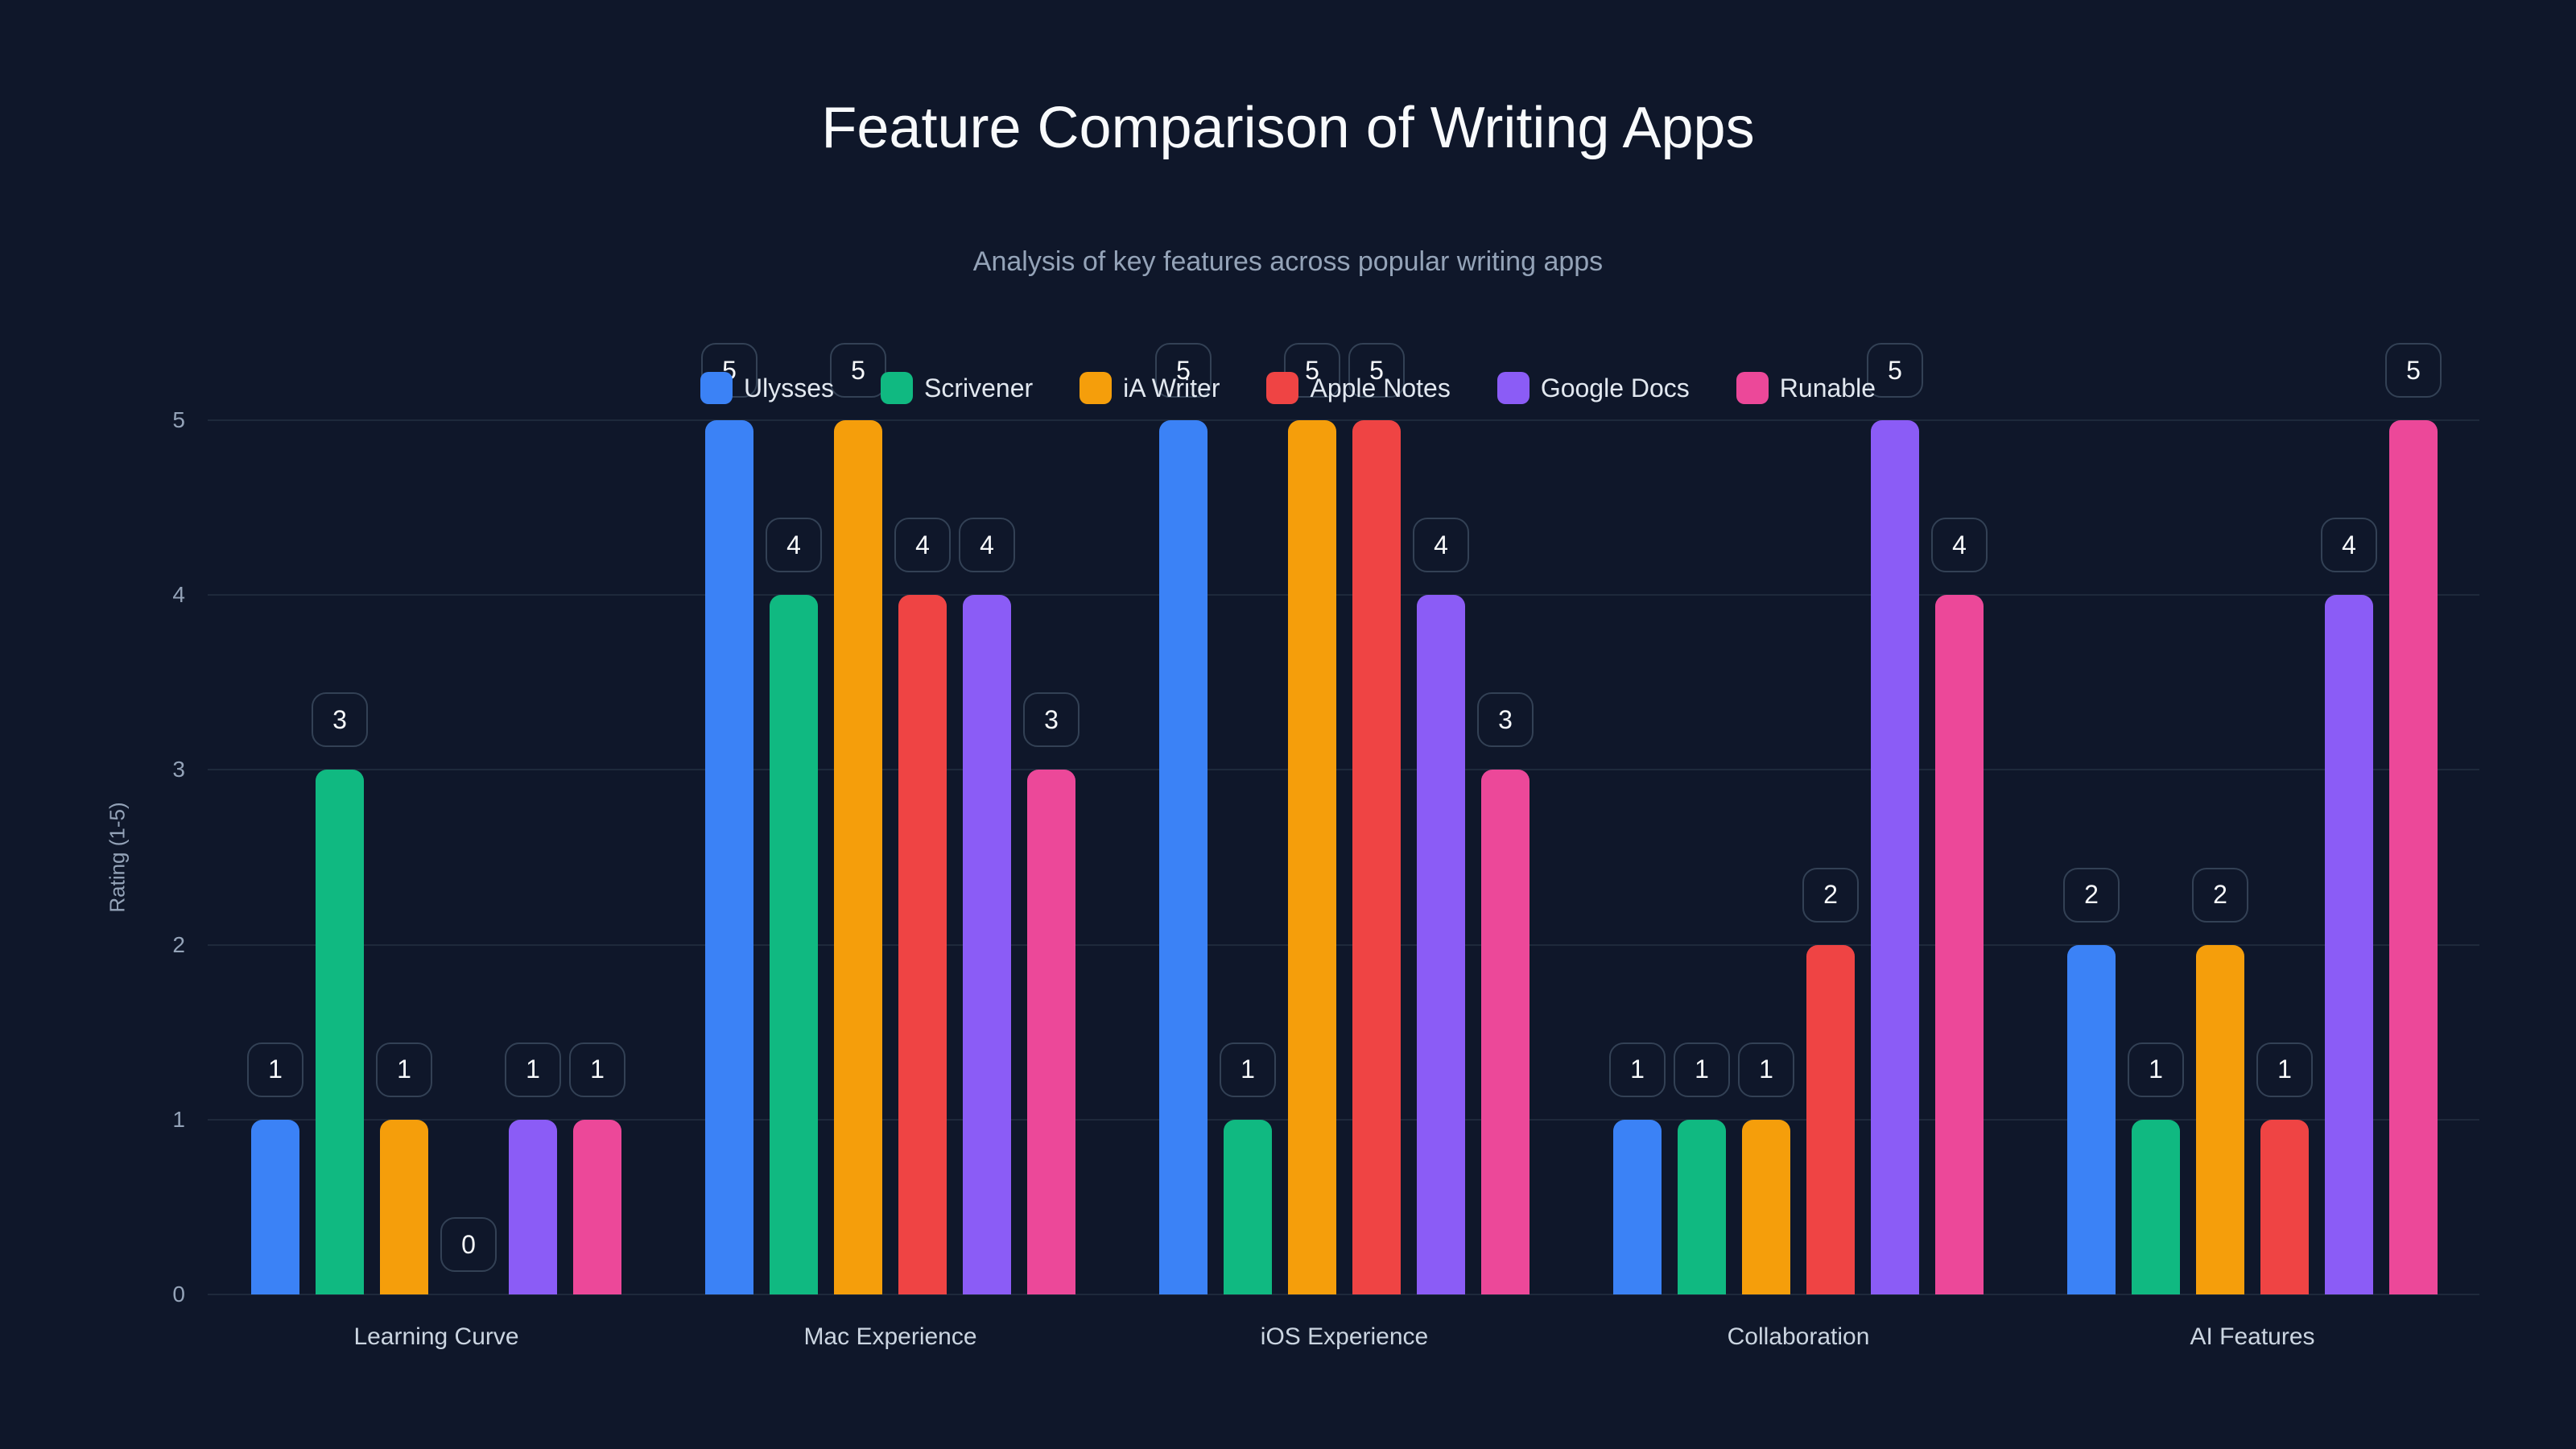 Image resolution: width=2576 pixels, height=1449 pixels. I want to click on y-tick-label: 1, so click(178, 1119).